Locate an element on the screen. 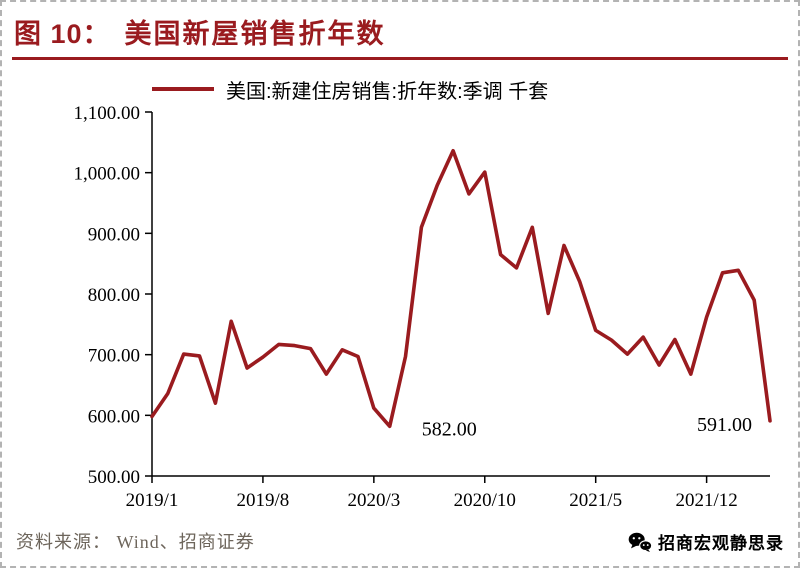 The width and height of the screenshot is (800, 568). brand-logo: 招商宏观静思录 is located at coordinates (706, 541).